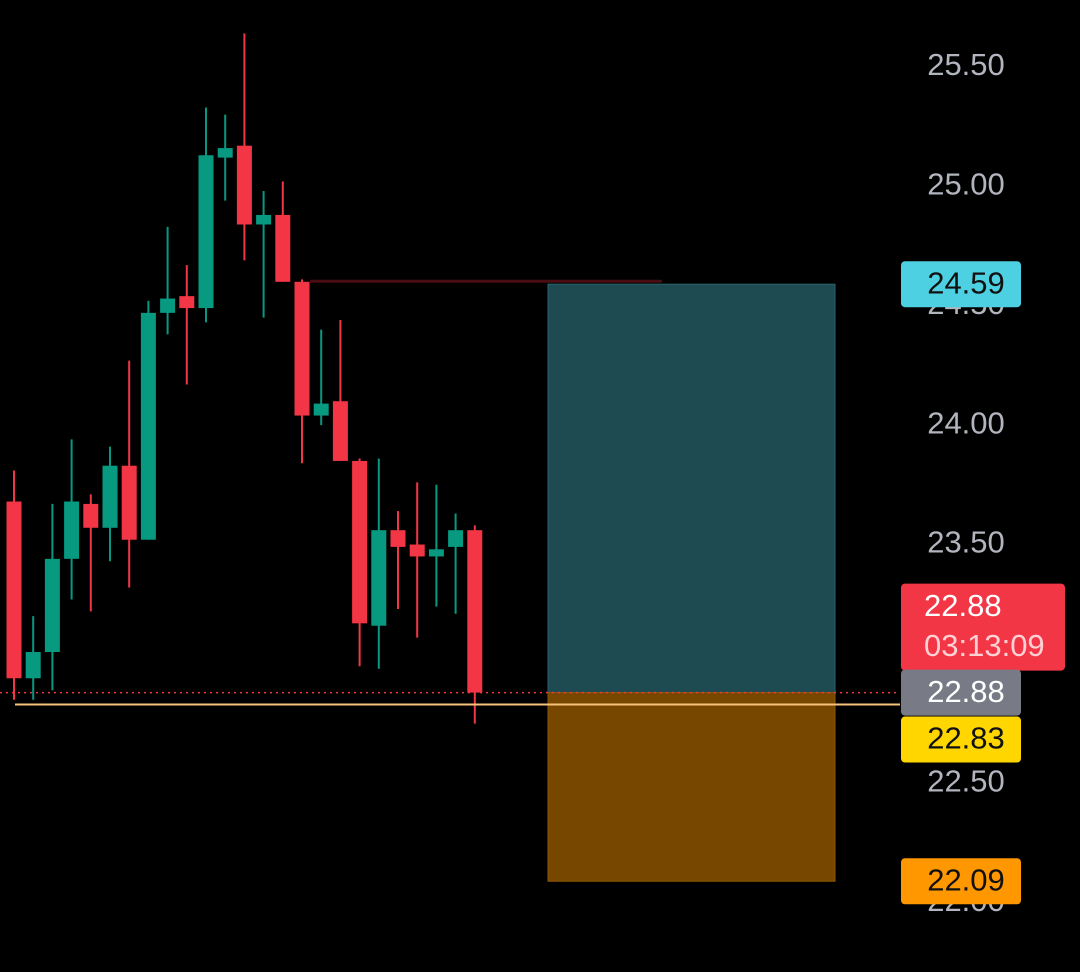 Image resolution: width=1080 pixels, height=972 pixels. I want to click on stop-label-box, so click(961, 881).